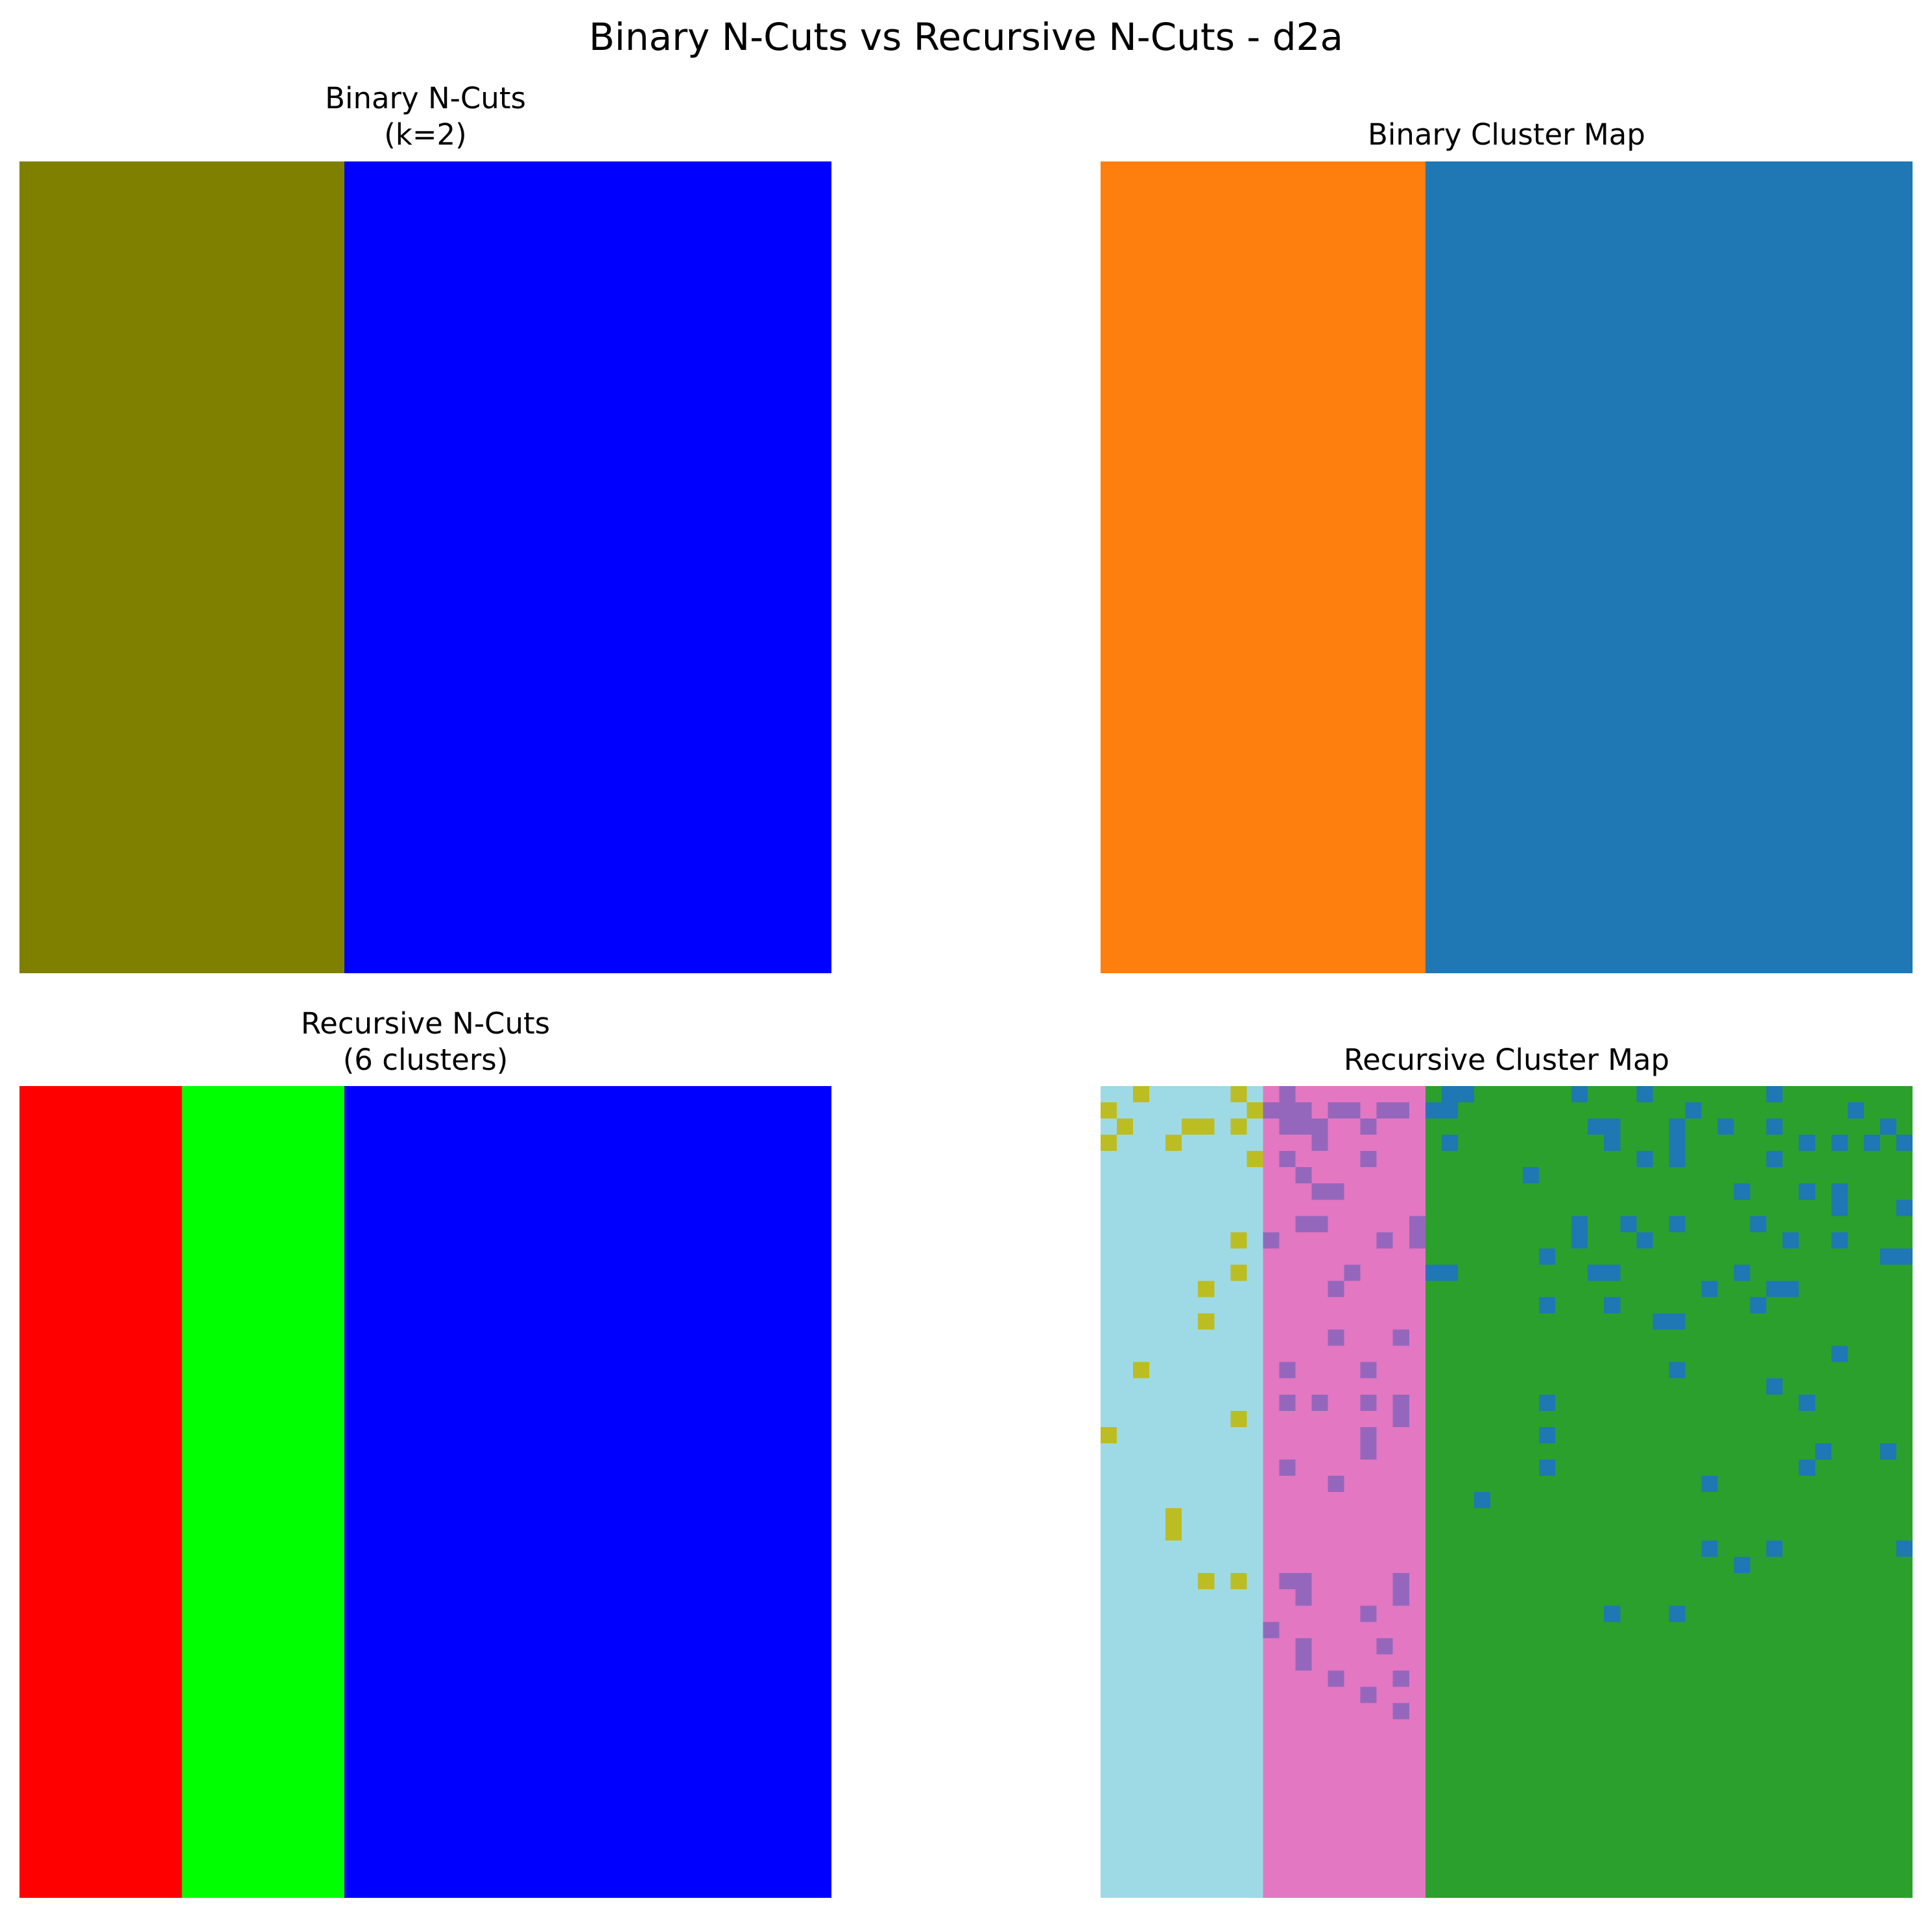  What do you see at coordinates (425, 98) in the screenshot?
I see `panel-title-line1: Binary N-Cuts` at bounding box center [425, 98].